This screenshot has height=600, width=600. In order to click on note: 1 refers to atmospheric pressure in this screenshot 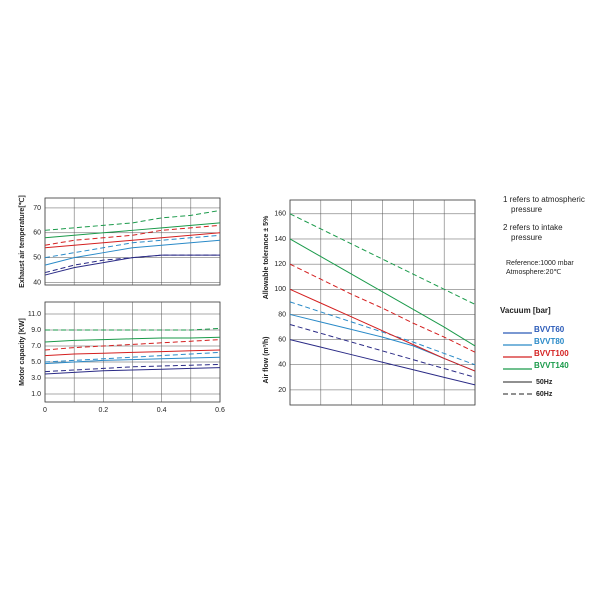, I will do `click(544, 204)`.